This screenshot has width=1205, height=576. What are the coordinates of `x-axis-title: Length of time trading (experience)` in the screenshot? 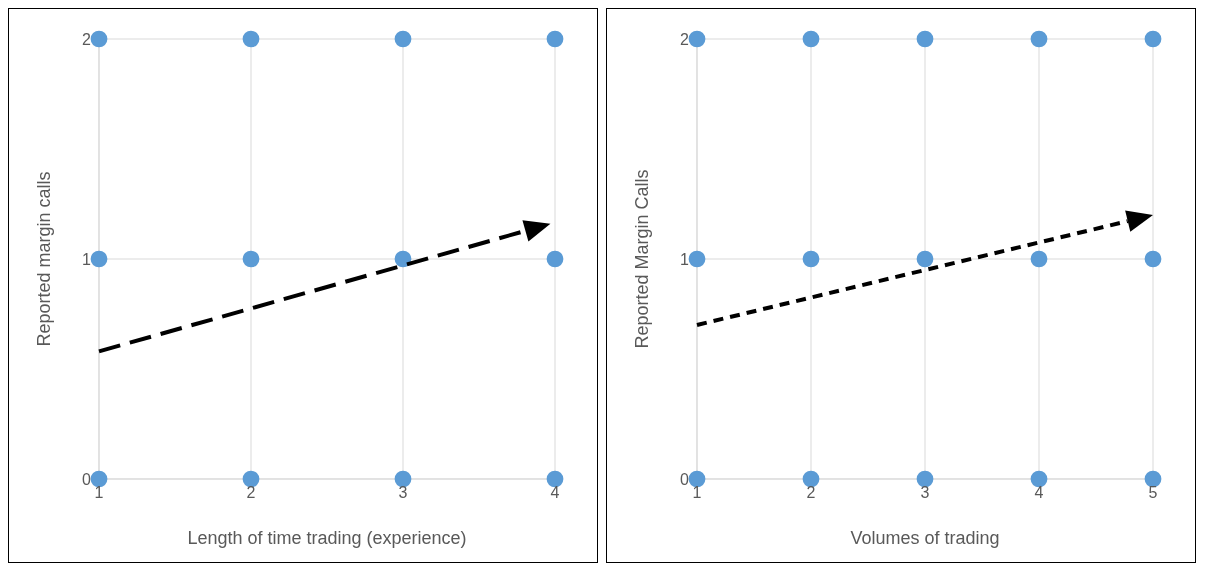 It's located at (327, 538).